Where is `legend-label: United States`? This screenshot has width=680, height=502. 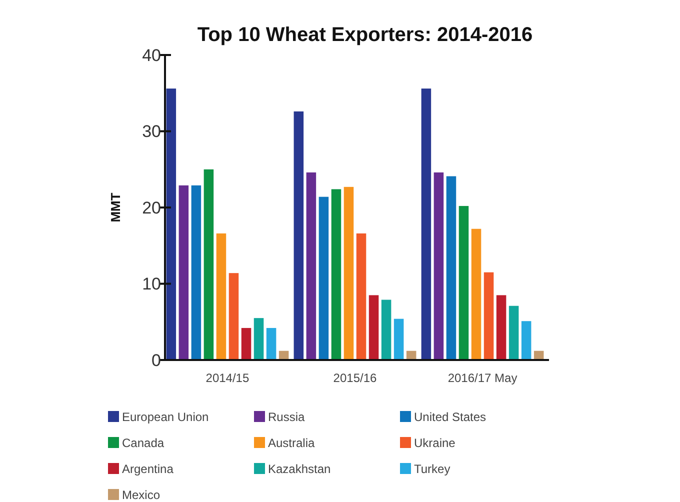
legend-label: United States is located at coordinates (450, 417).